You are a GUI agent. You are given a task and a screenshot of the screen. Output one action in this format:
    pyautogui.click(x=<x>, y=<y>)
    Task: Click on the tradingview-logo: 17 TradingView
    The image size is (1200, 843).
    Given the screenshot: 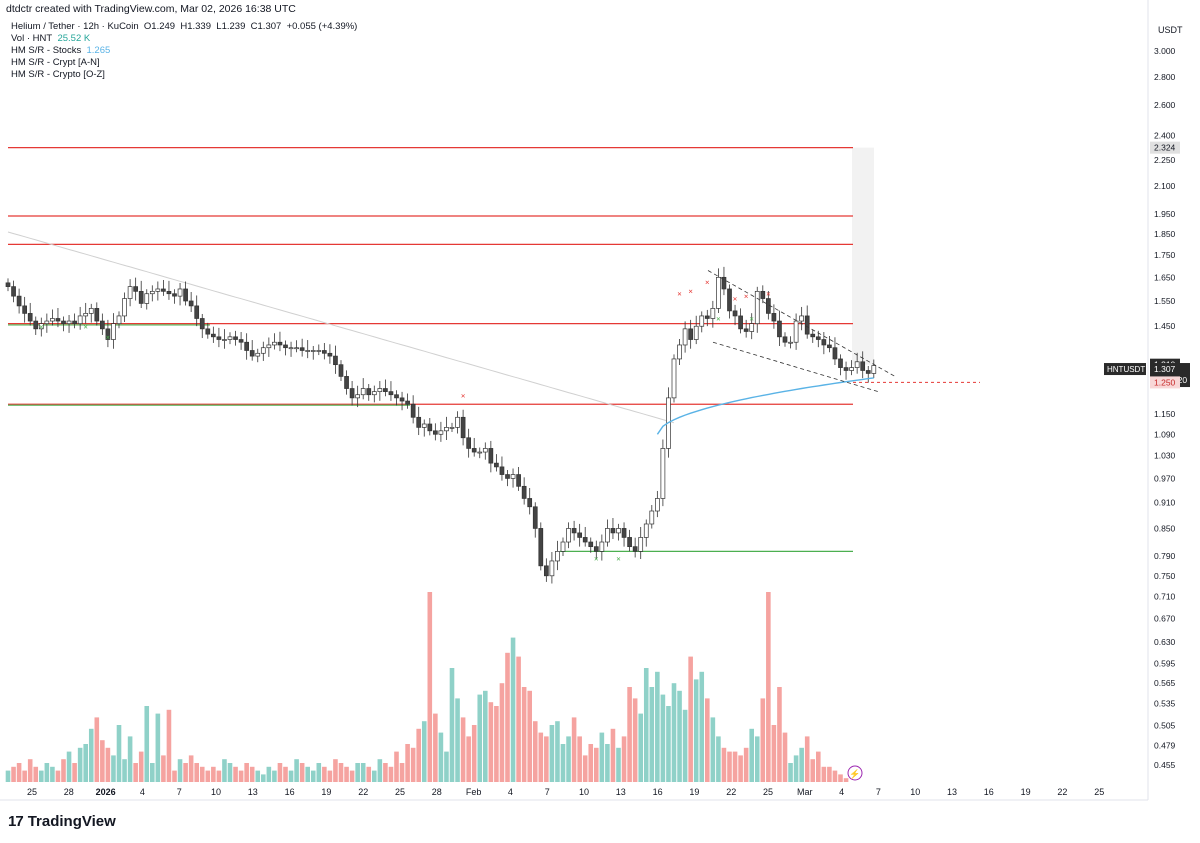 What is the action you would take?
    pyautogui.click(x=62, y=821)
    